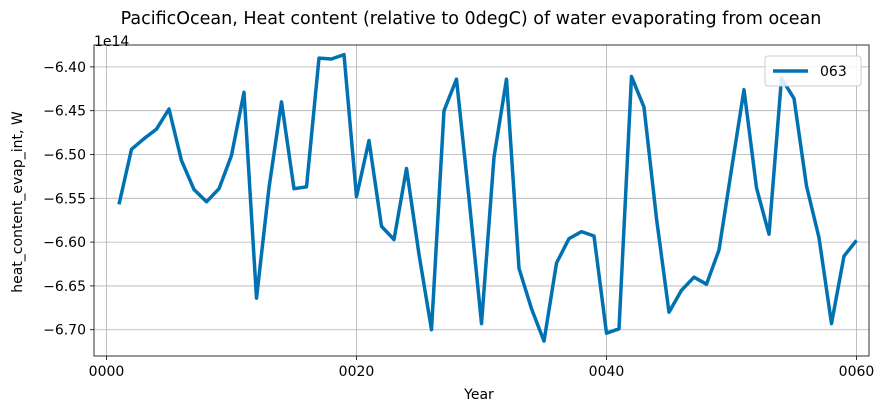 The height and width of the screenshot is (412, 892). Describe the element at coordinates (478, 395) in the screenshot. I see `x-axis-label: Year` at that location.